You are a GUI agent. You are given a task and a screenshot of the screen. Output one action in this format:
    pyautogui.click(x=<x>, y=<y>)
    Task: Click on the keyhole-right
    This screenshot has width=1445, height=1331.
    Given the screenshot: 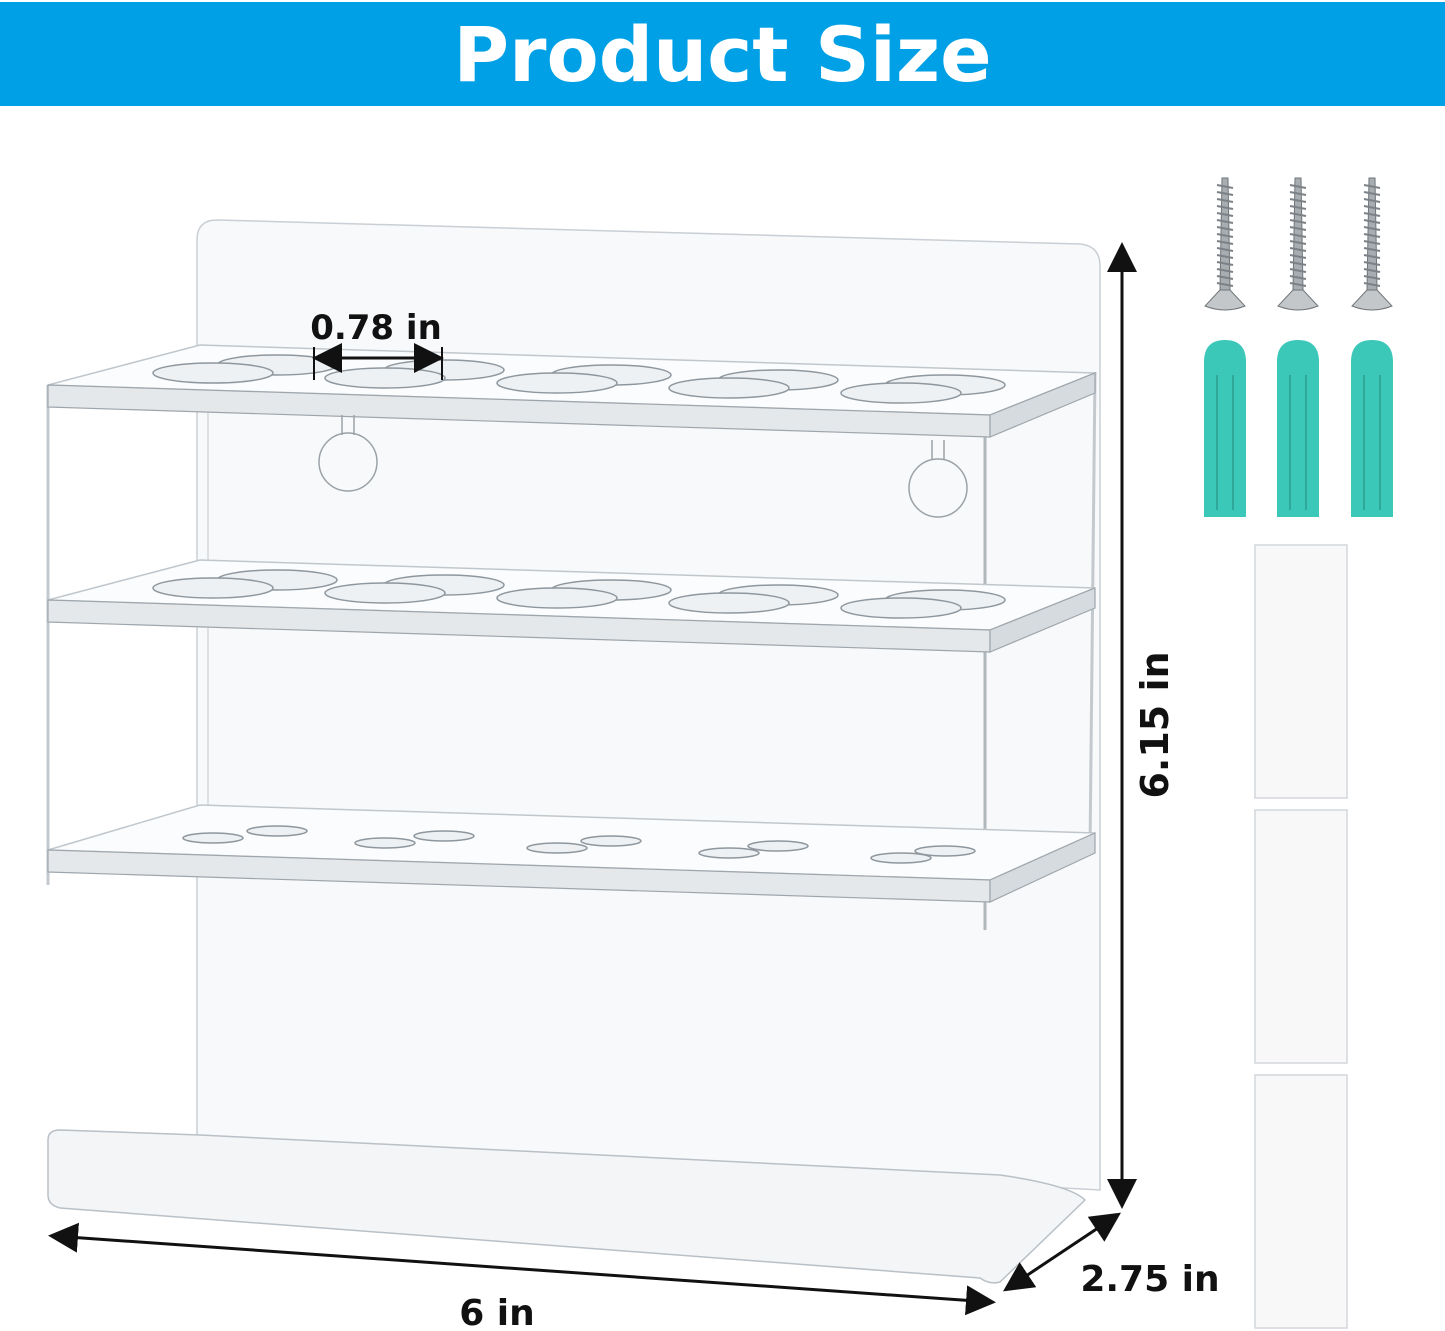 What is the action you would take?
    pyautogui.click(x=938, y=479)
    